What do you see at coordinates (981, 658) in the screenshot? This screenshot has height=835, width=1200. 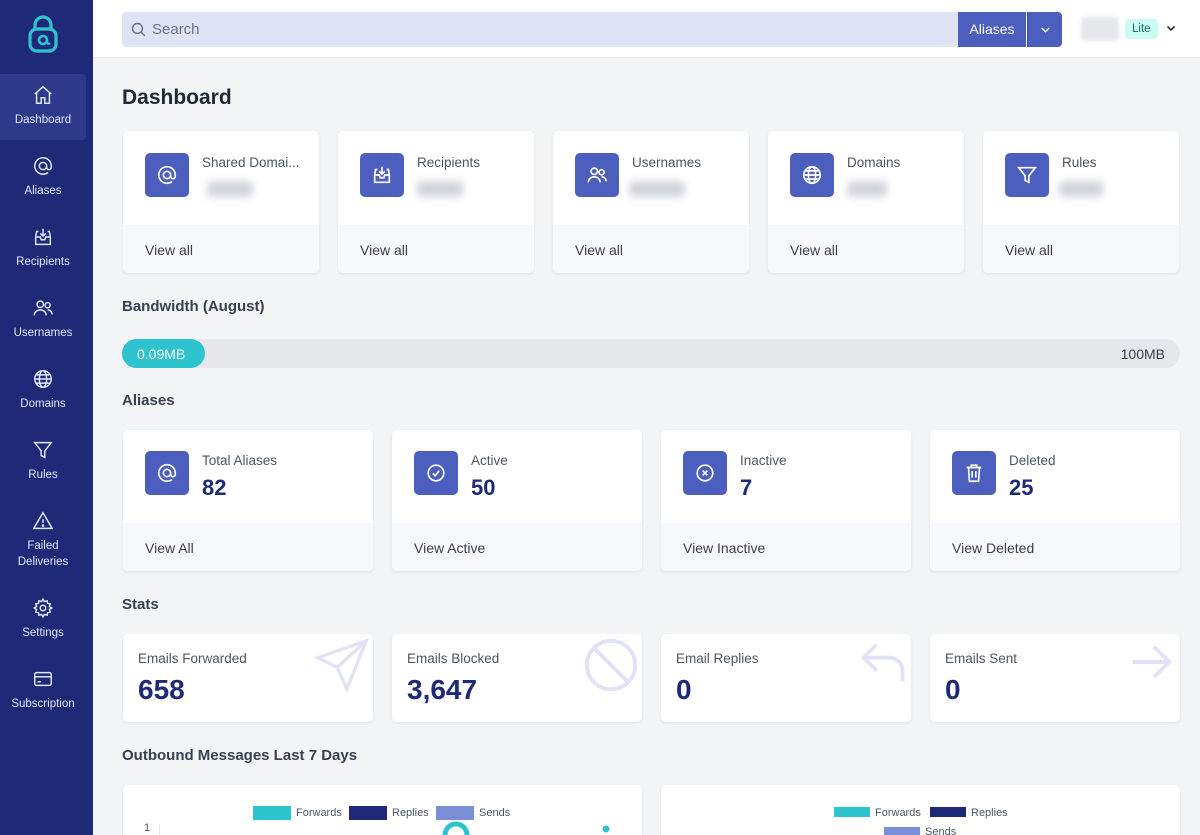 I see `stat-label: Emails Sent` at bounding box center [981, 658].